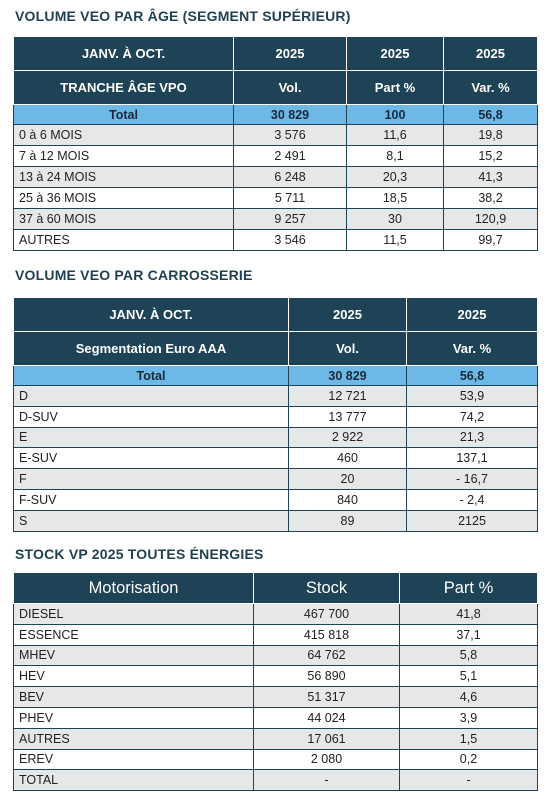 The width and height of the screenshot is (548, 799). What do you see at coordinates (133, 697) in the screenshot?
I see `cell: BEV` at bounding box center [133, 697].